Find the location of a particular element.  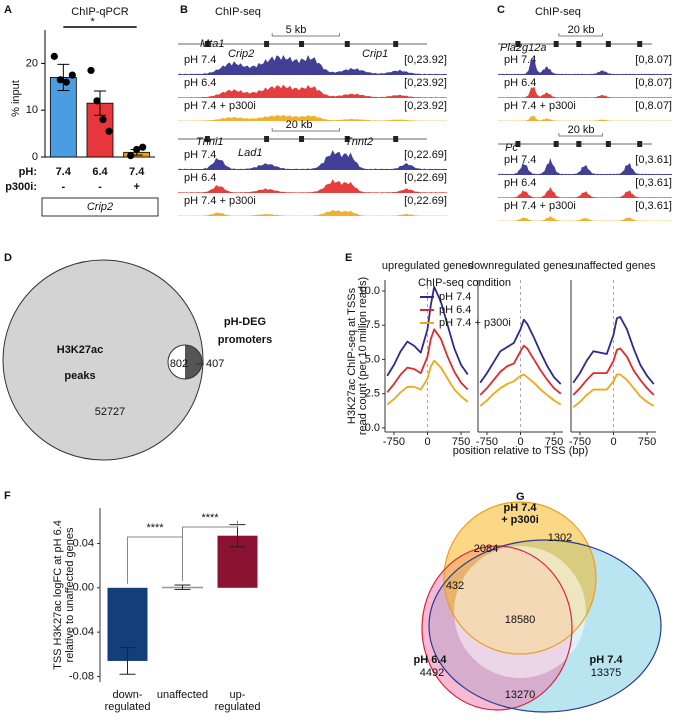

y-tick-label: 0.04 is located at coordinates (83, 543).